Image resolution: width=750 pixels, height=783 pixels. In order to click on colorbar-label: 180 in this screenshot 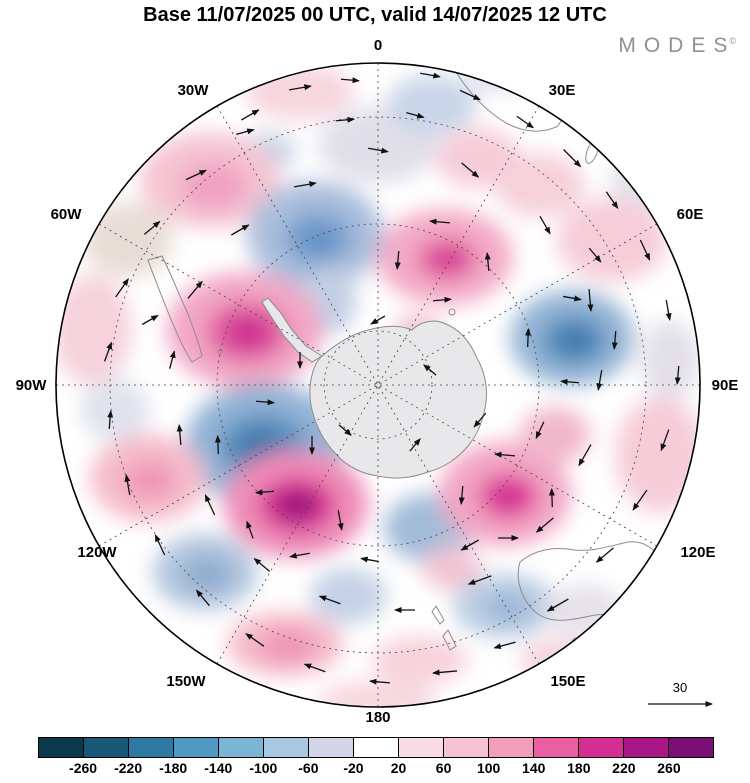, I will do `click(579, 768)`.